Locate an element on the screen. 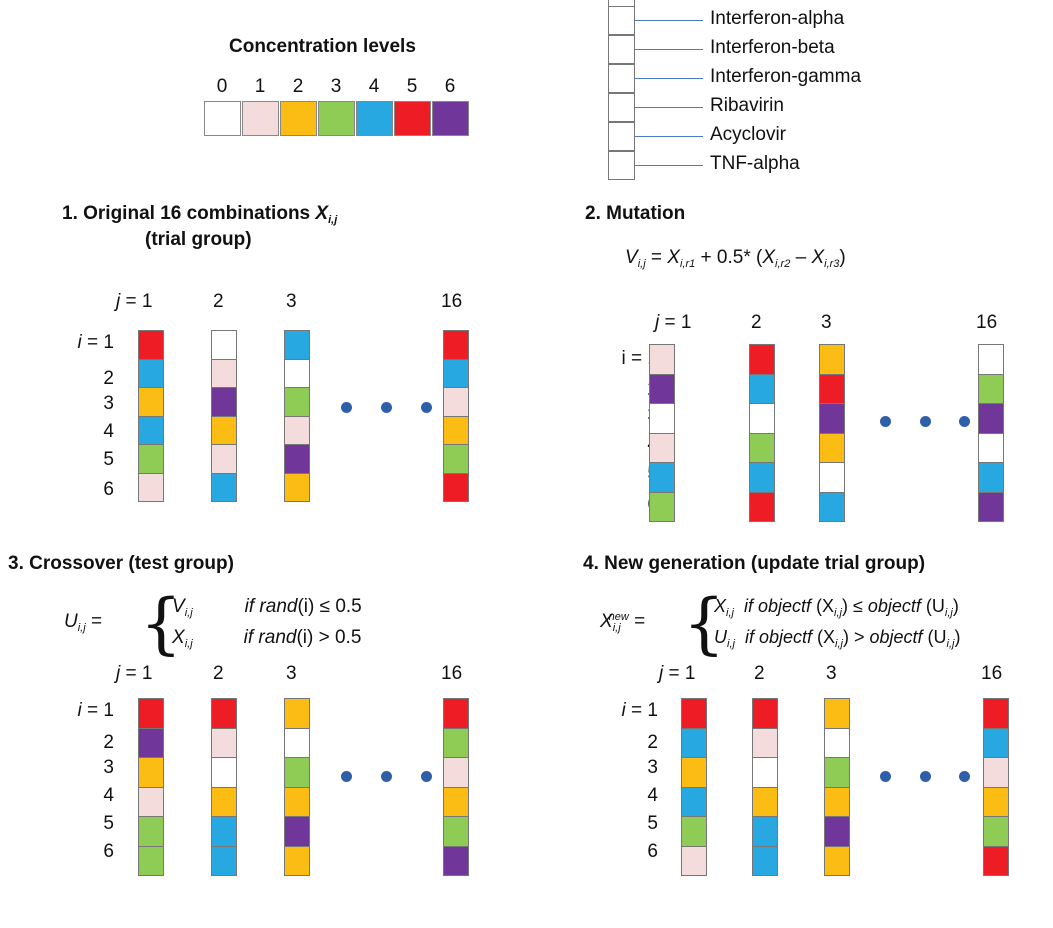 The width and height of the screenshot is (1053, 928). drug-label: Interferon-beta is located at coordinates (772, 47).